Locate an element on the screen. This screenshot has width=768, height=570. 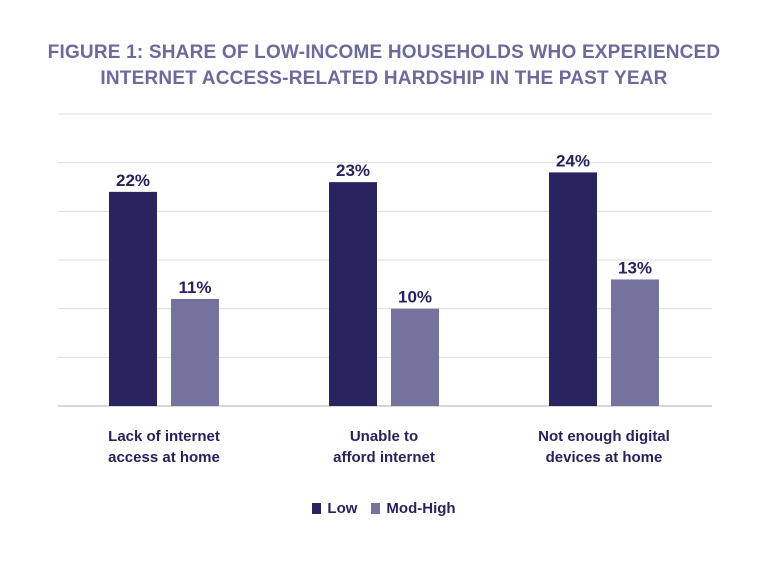
legend-swatch-mod-high is located at coordinates (376, 508).